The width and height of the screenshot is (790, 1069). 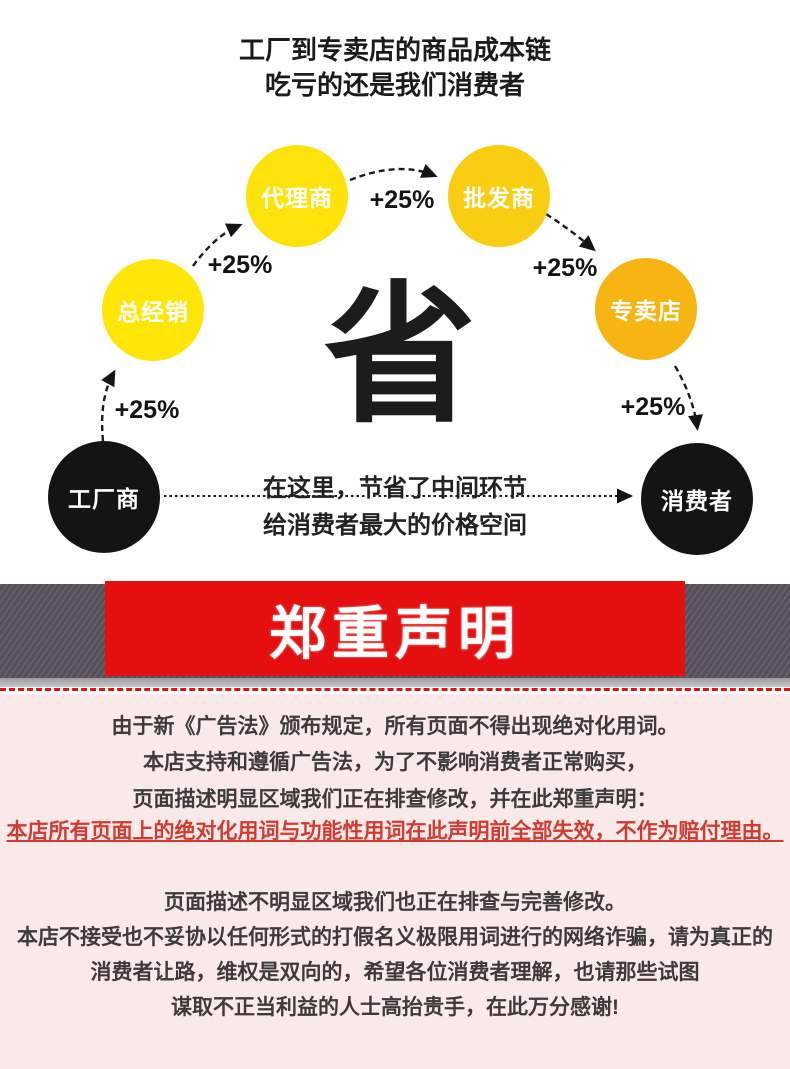 I want to click on arrow-agent-to-wholesaler, so click(x=393, y=172).